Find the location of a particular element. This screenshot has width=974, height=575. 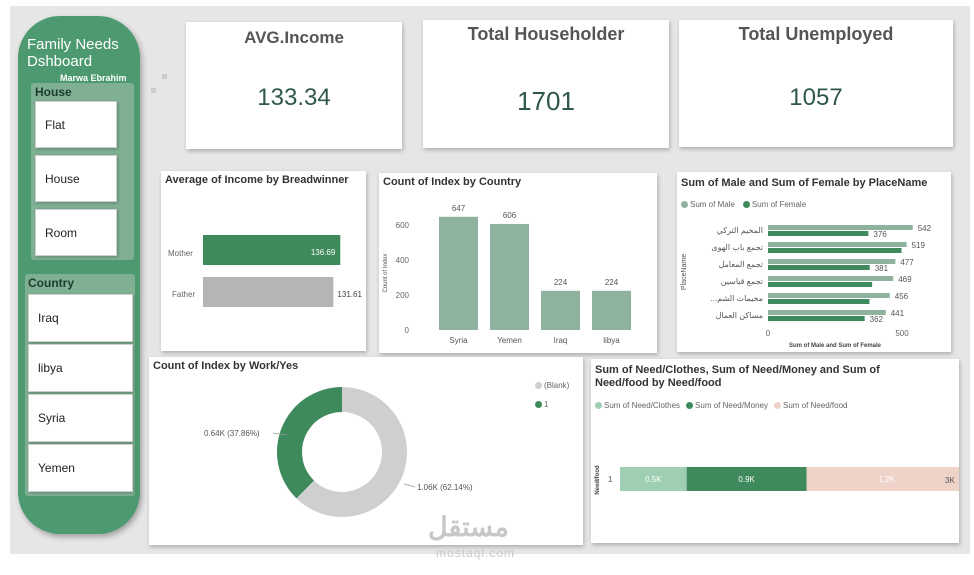

author-name: Marwa Ebrahim is located at coordinates (93, 78).